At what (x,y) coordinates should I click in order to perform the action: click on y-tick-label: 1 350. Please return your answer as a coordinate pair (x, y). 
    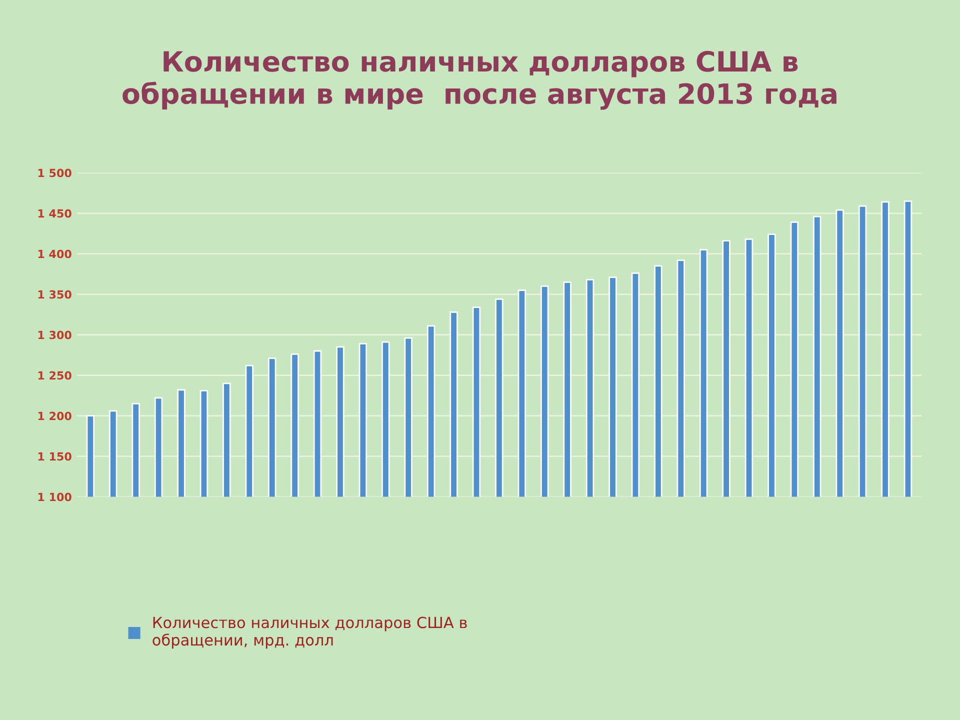
    Looking at the image, I should click on (55, 294).